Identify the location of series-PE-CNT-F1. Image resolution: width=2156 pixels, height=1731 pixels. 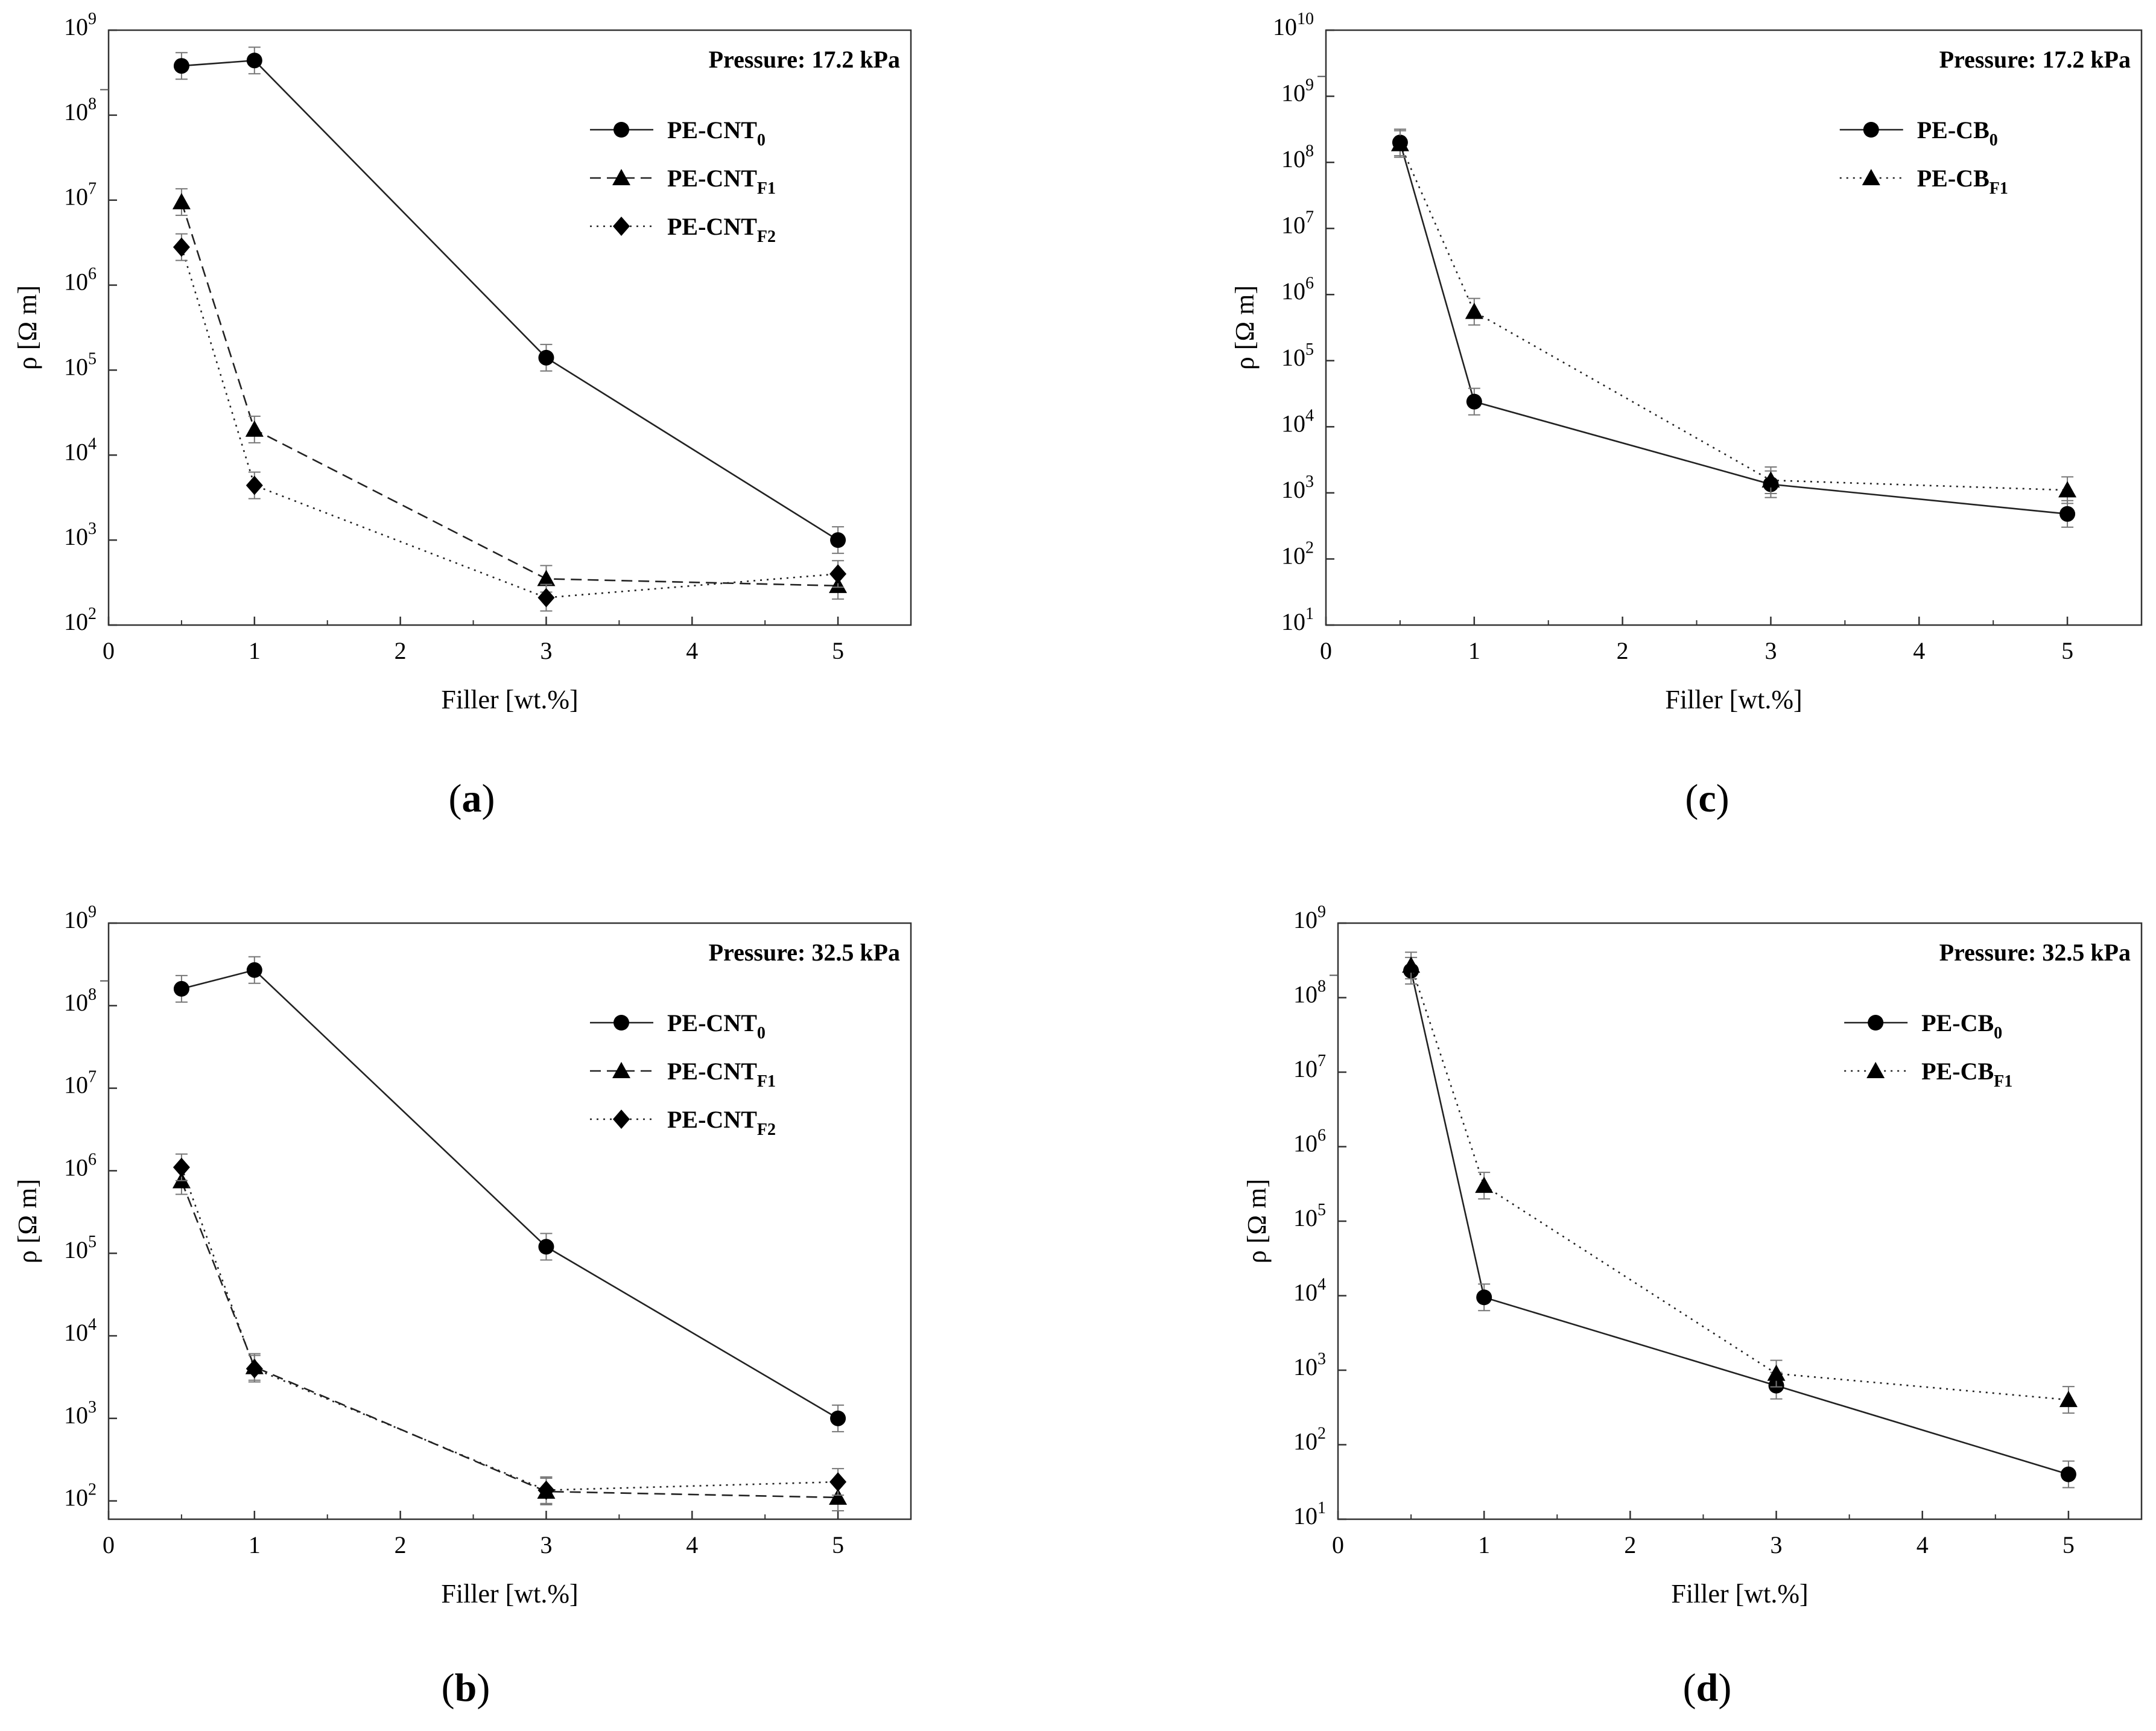
(510, 394).